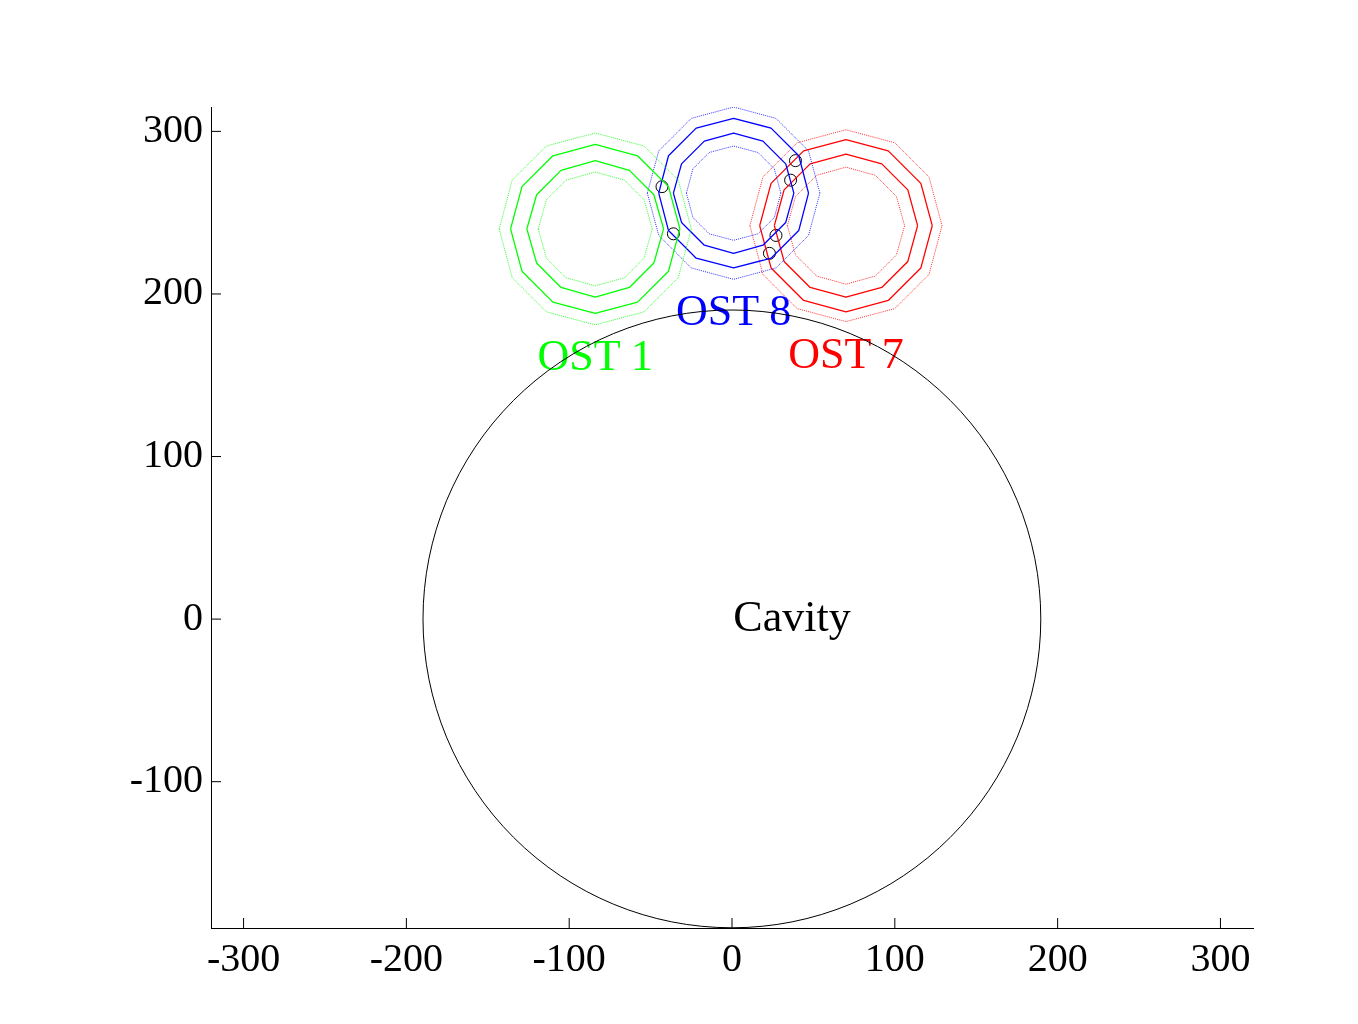 This screenshot has width=1358, height=1024. I want to click on y-tick-label: 300, so click(173, 128).